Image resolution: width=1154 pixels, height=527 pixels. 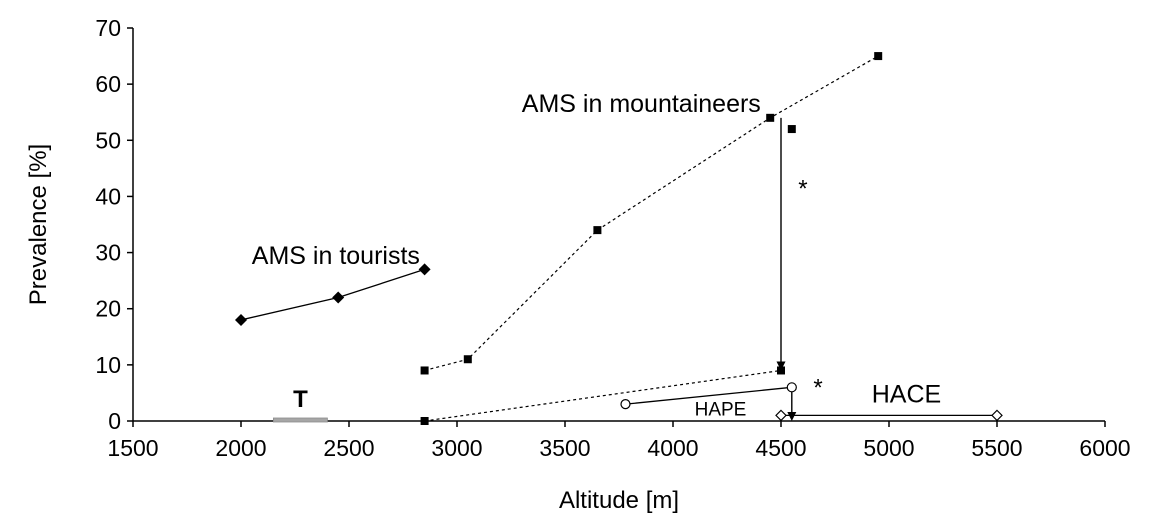 I want to click on arrow-group, so click(x=786, y=269).